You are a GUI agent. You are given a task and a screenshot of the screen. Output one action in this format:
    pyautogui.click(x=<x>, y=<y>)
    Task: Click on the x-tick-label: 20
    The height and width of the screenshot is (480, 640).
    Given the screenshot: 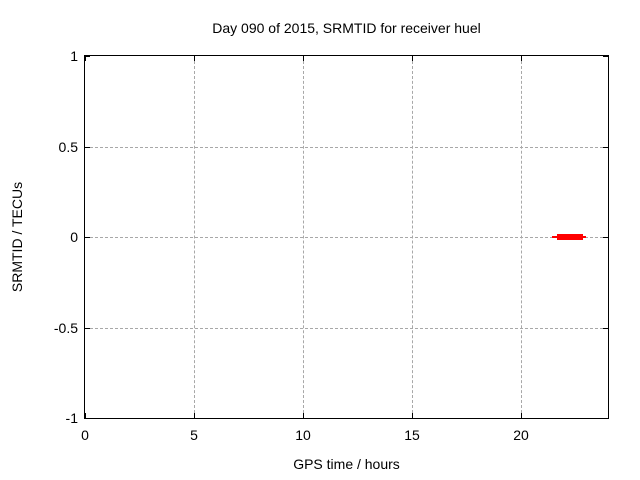 What is the action you would take?
    pyautogui.click(x=521, y=435)
    